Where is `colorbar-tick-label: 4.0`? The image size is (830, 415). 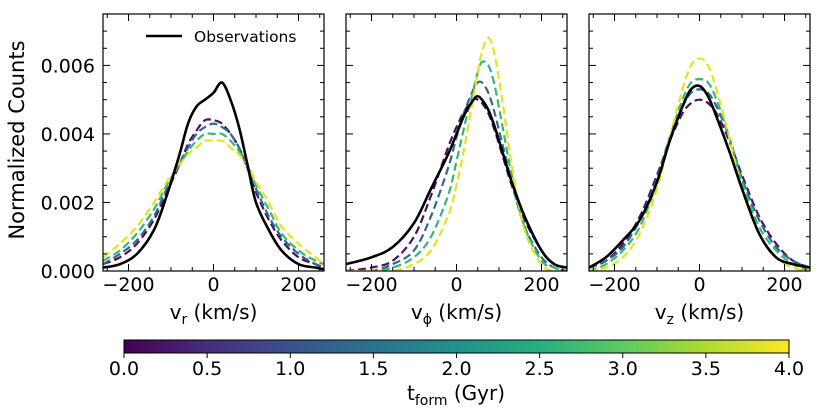 colorbar-tick-label: 4.0 is located at coordinates (789, 369).